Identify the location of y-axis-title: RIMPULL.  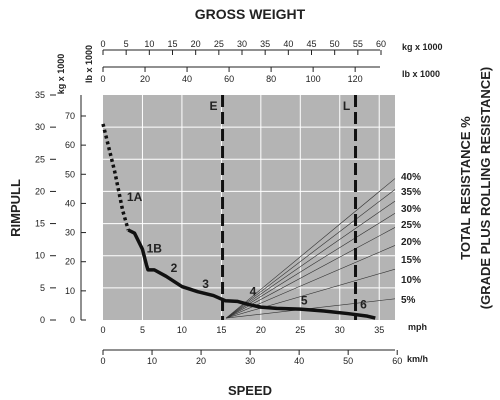
(15, 208).